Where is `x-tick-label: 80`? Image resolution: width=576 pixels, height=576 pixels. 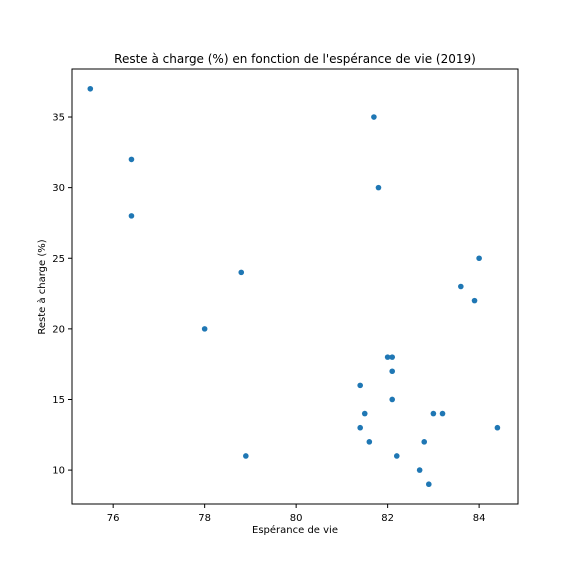 x-tick-label: 80 is located at coordinates (296, 518).